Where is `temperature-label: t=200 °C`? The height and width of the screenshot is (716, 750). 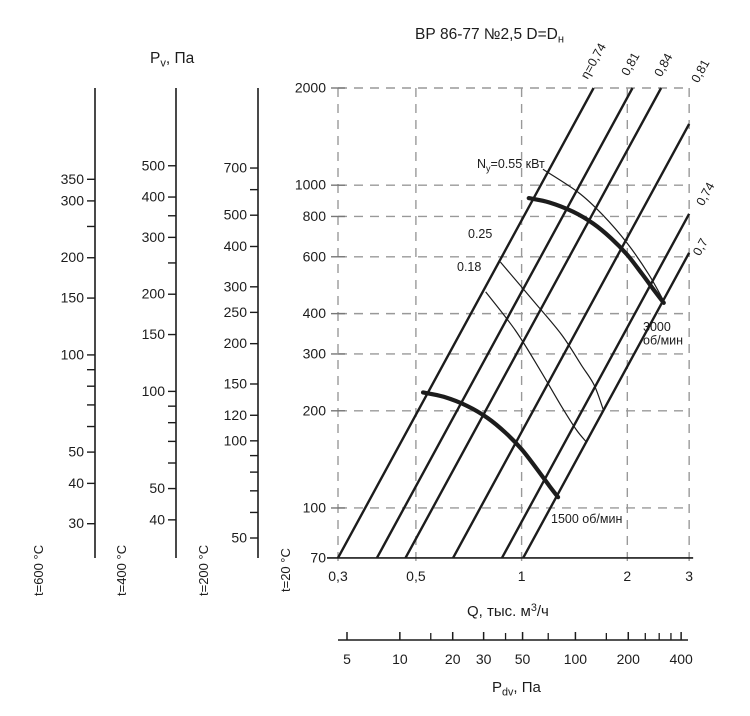
temperature-label: t=200 °C is located at coordinates (203, 570).